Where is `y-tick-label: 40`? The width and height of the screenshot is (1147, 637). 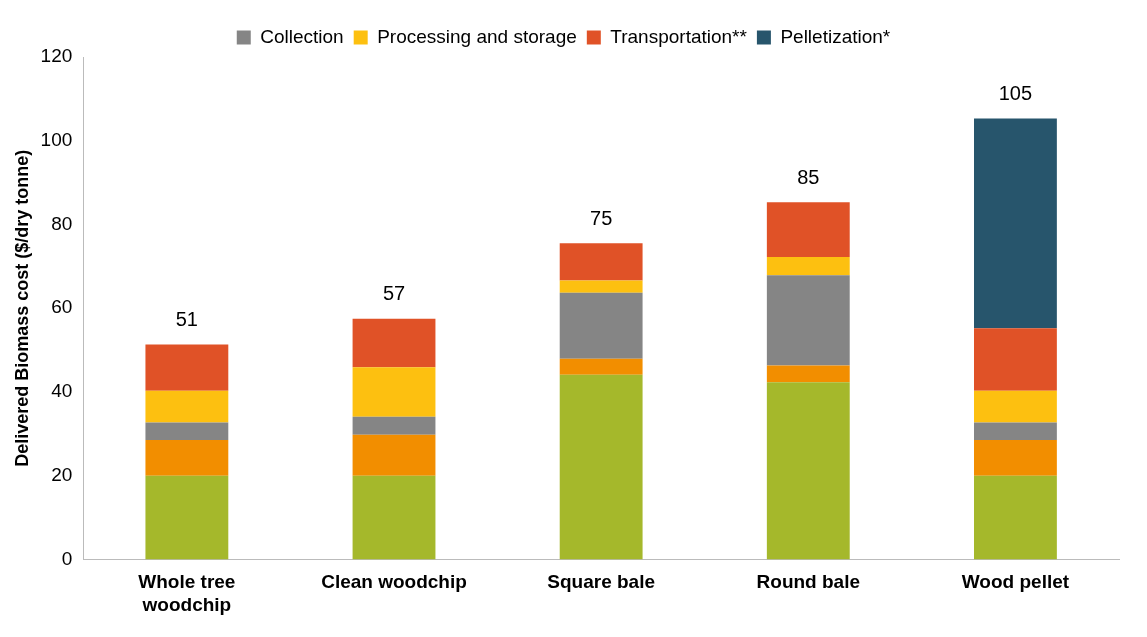 y-tick-label: 40 is located at coordinates (62, 391).